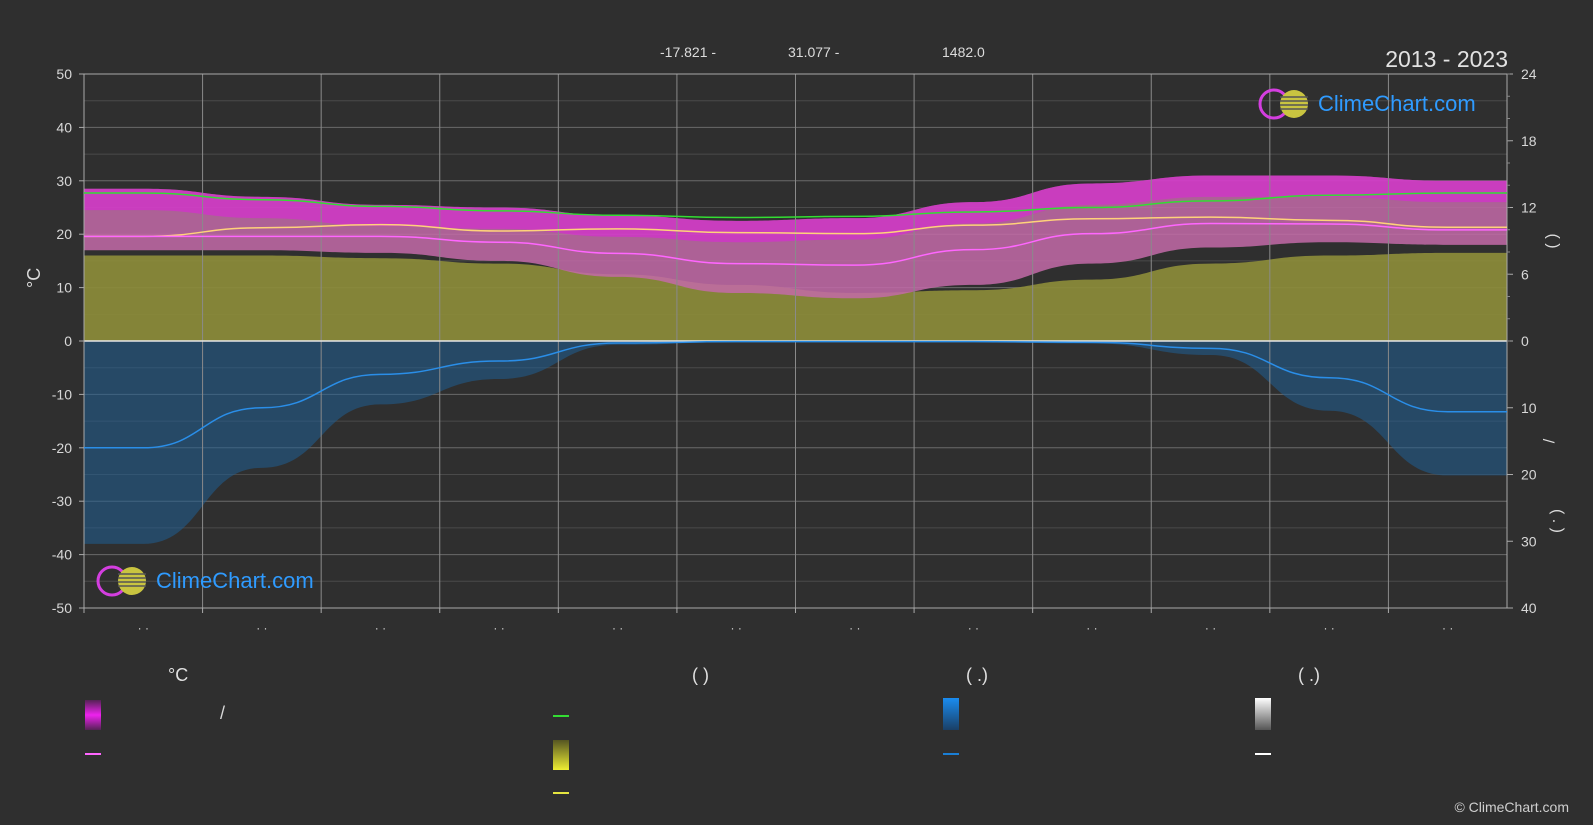  I want to click on daylight-line, so click(795, 205).